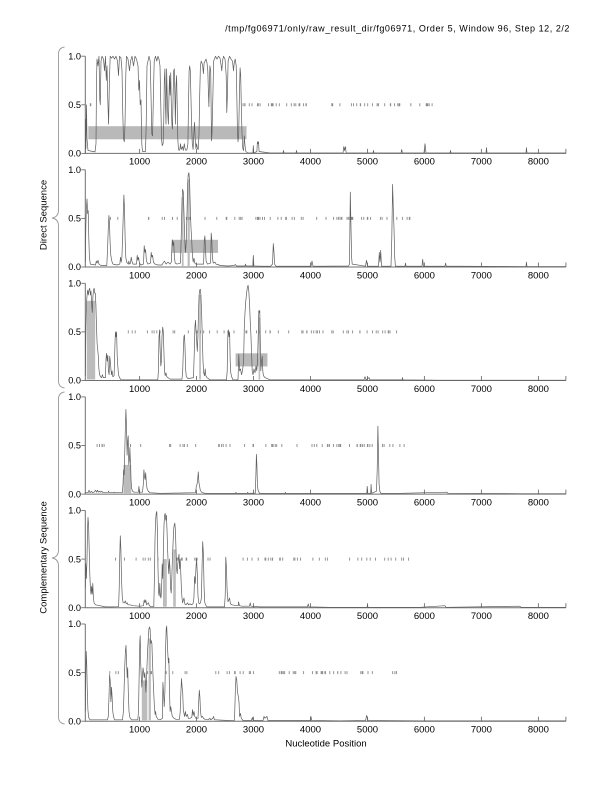  What do you see at coordinates (44, 557) in the screenshot?
I see `svg-text: Complementary Sequence` at bounding box center [44, 557].